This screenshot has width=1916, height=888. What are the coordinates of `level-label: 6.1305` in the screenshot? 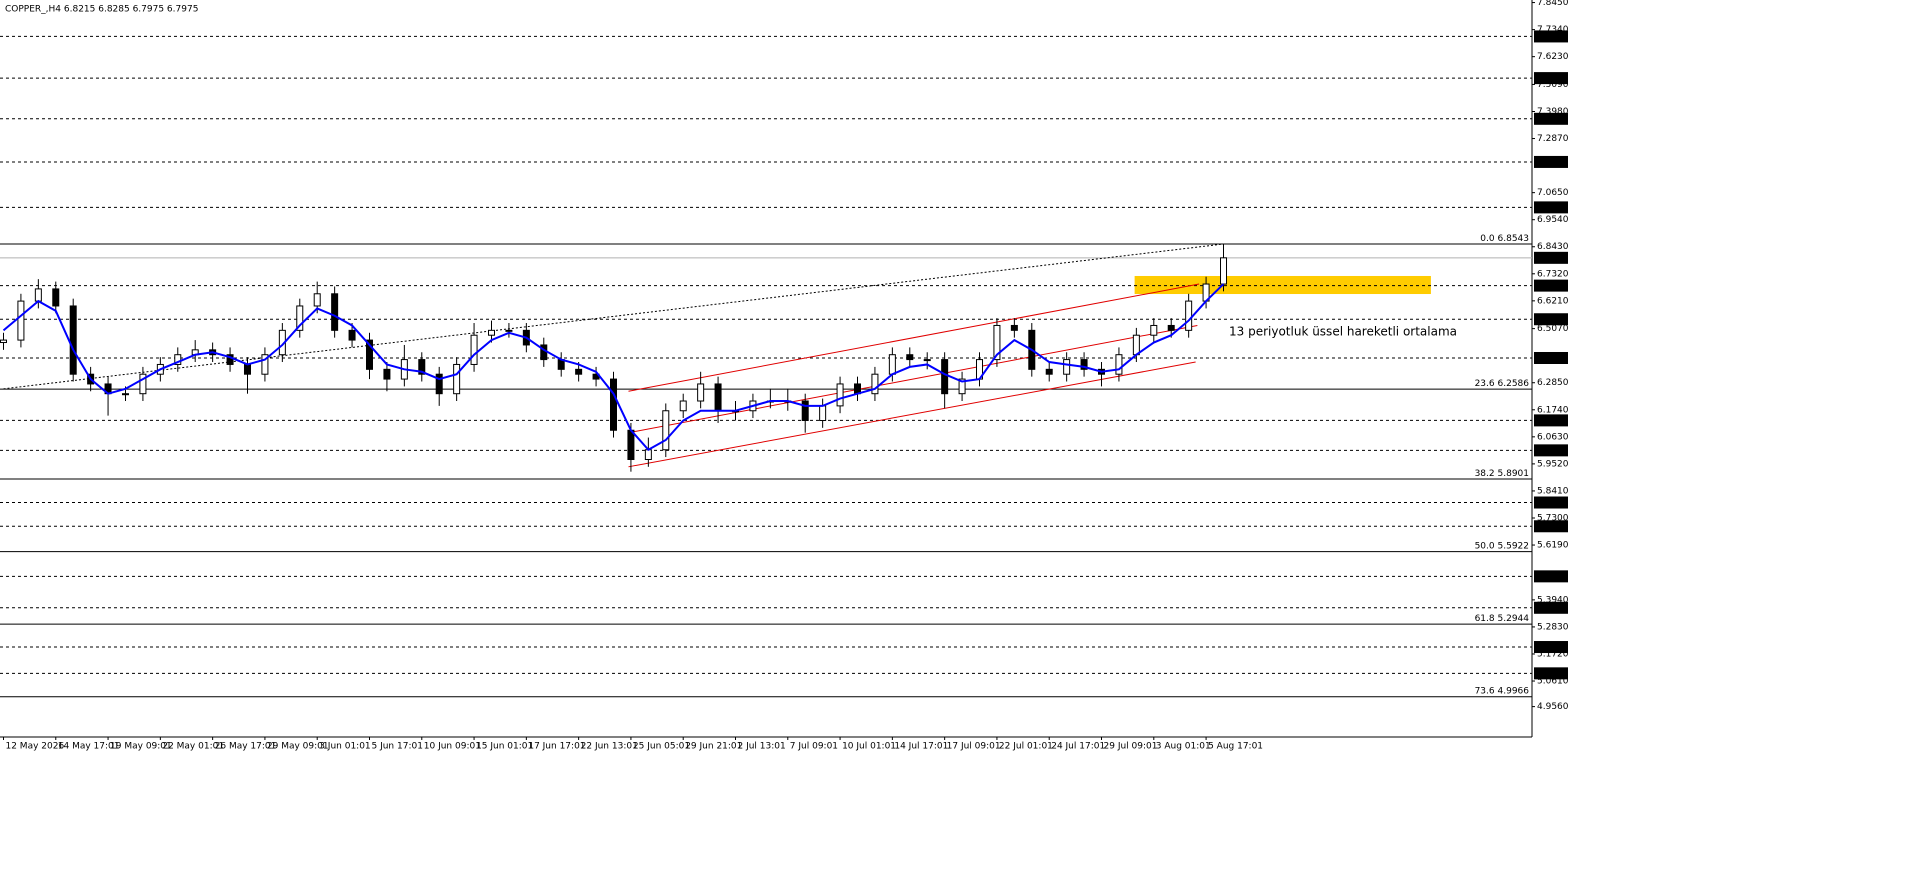 It's located at (1552, 421).